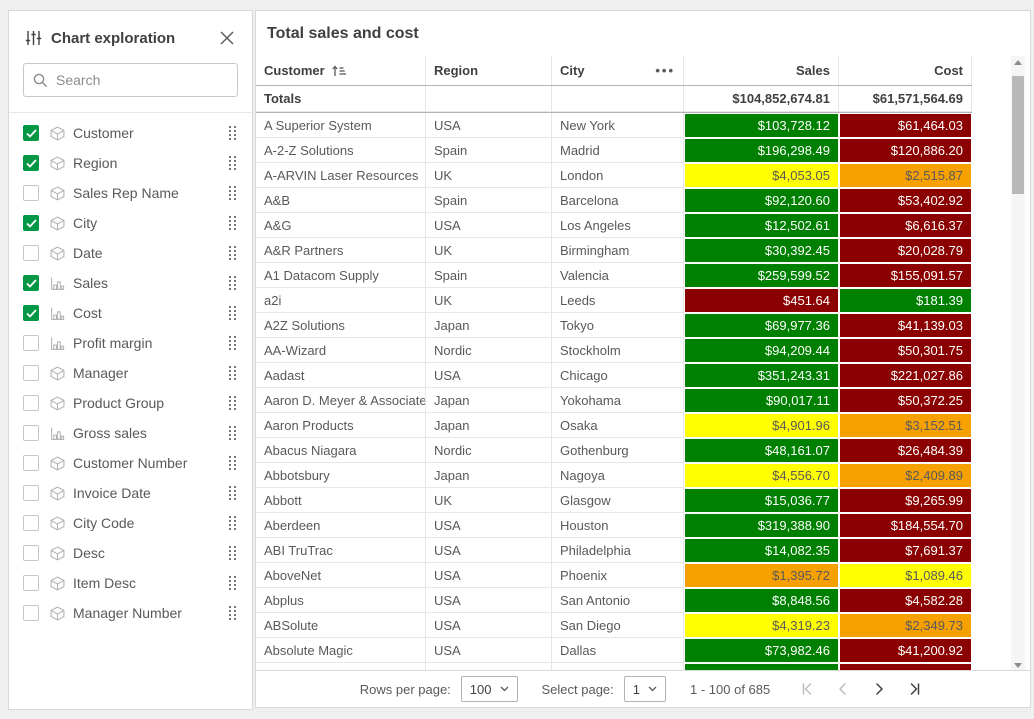  Describe the element at coordinates (618, 275) in the screenshot. I see `cell-city: Valencia` at that location.